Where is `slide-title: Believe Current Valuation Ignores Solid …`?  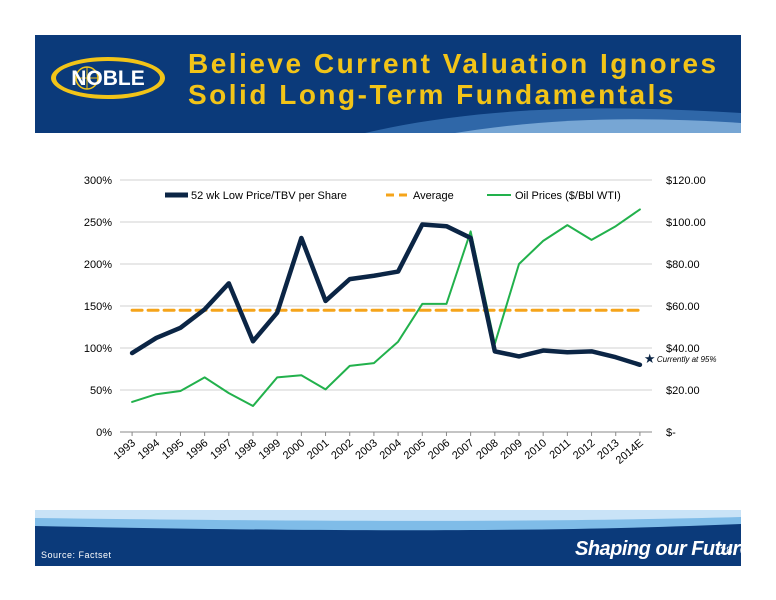 slide-title: Believe Current Valuation Ignores Solid … is located at coordinates (463, 79).